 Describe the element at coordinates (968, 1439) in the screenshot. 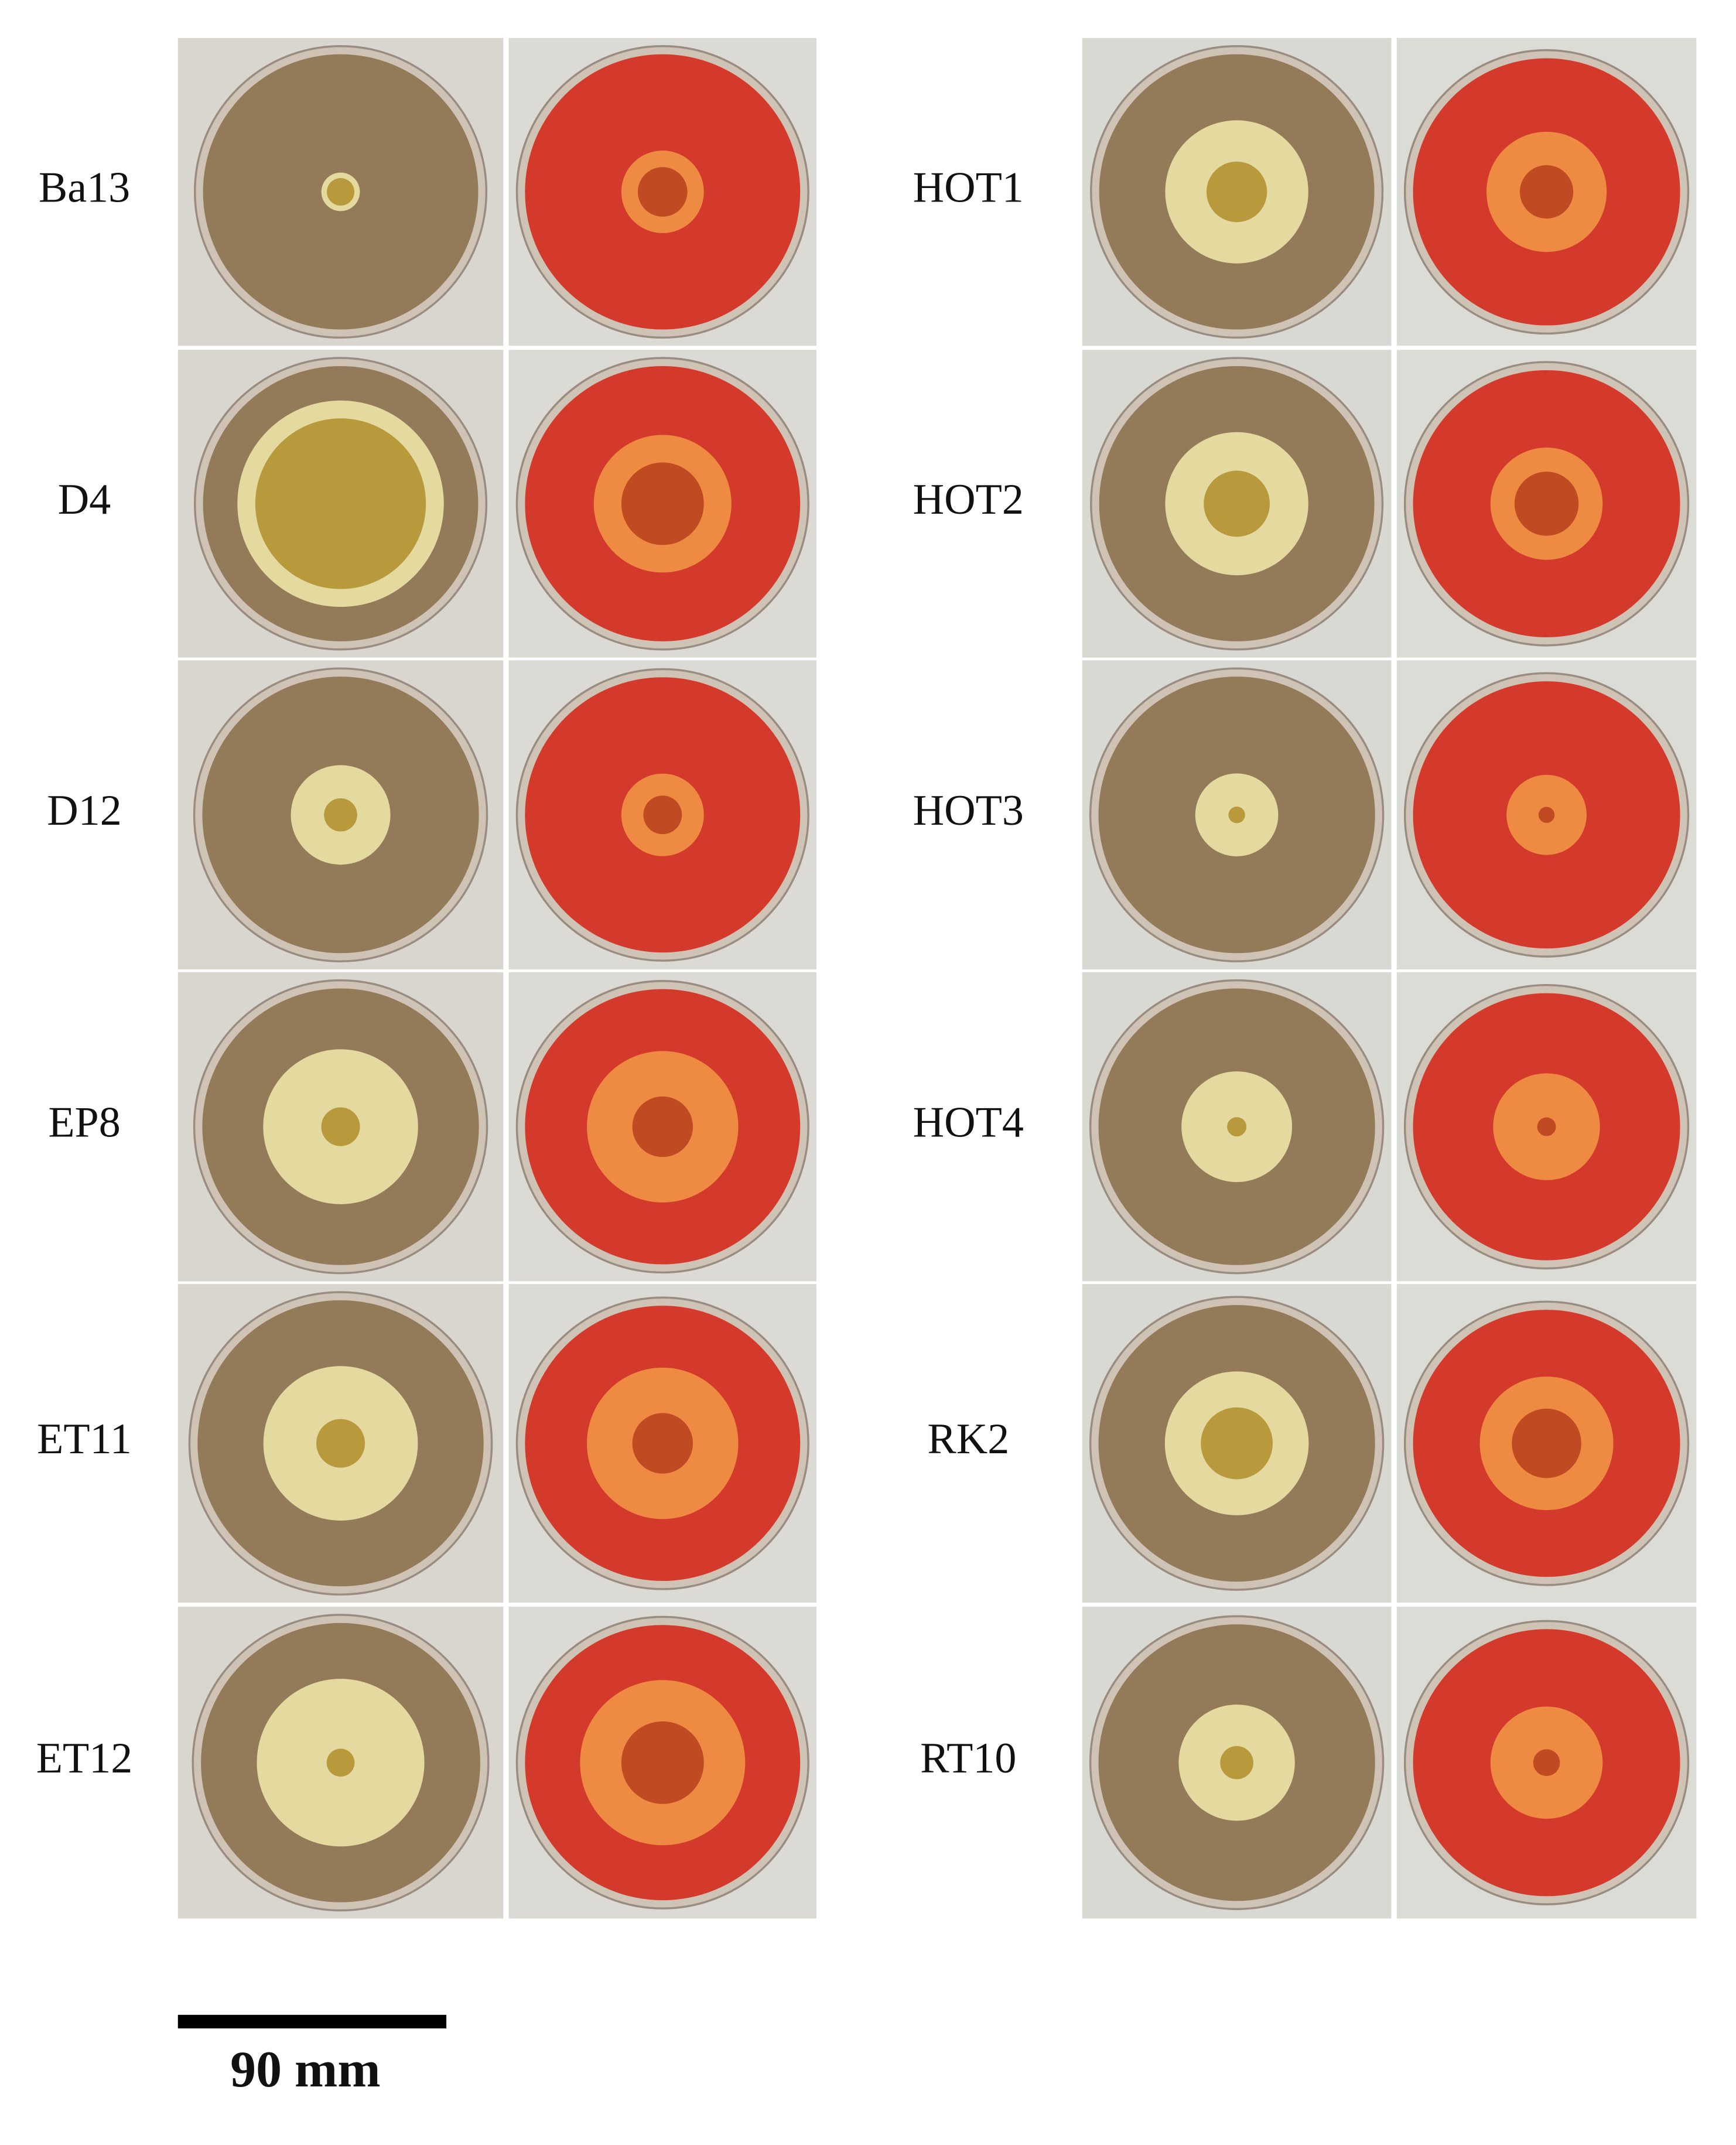

I see `strain-label: RK2` at that location.